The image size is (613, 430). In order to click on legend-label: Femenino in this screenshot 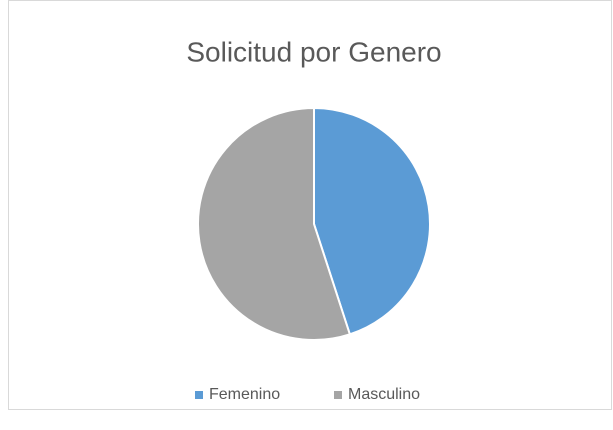, I will do `click(244, 394)`.